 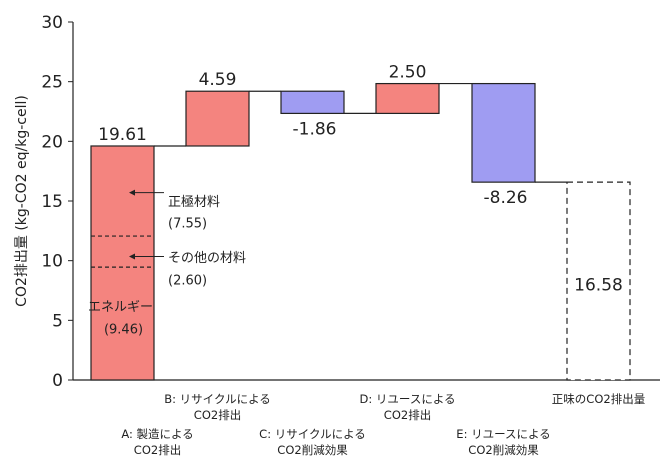 I want to click on segment-label-other-materials: その他の材料, so click(x=207, y=258).